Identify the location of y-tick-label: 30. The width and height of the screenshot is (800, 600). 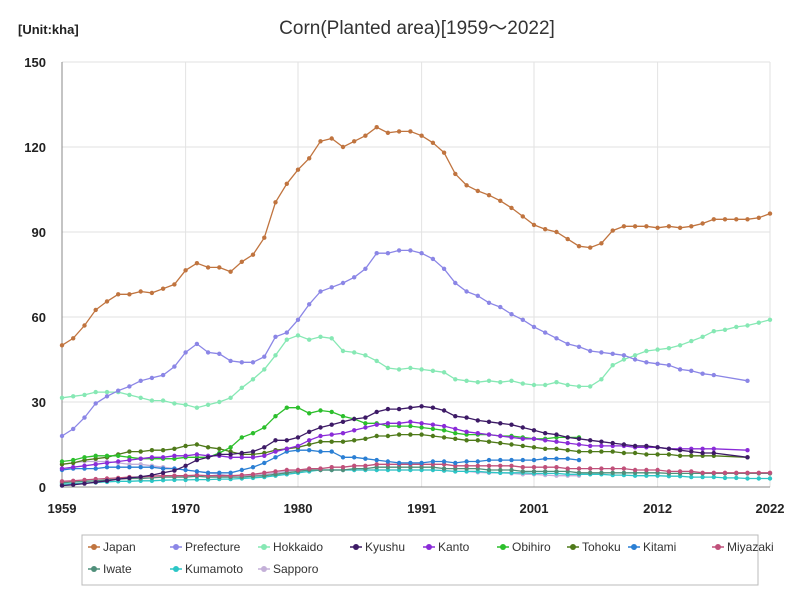
(39, 402).